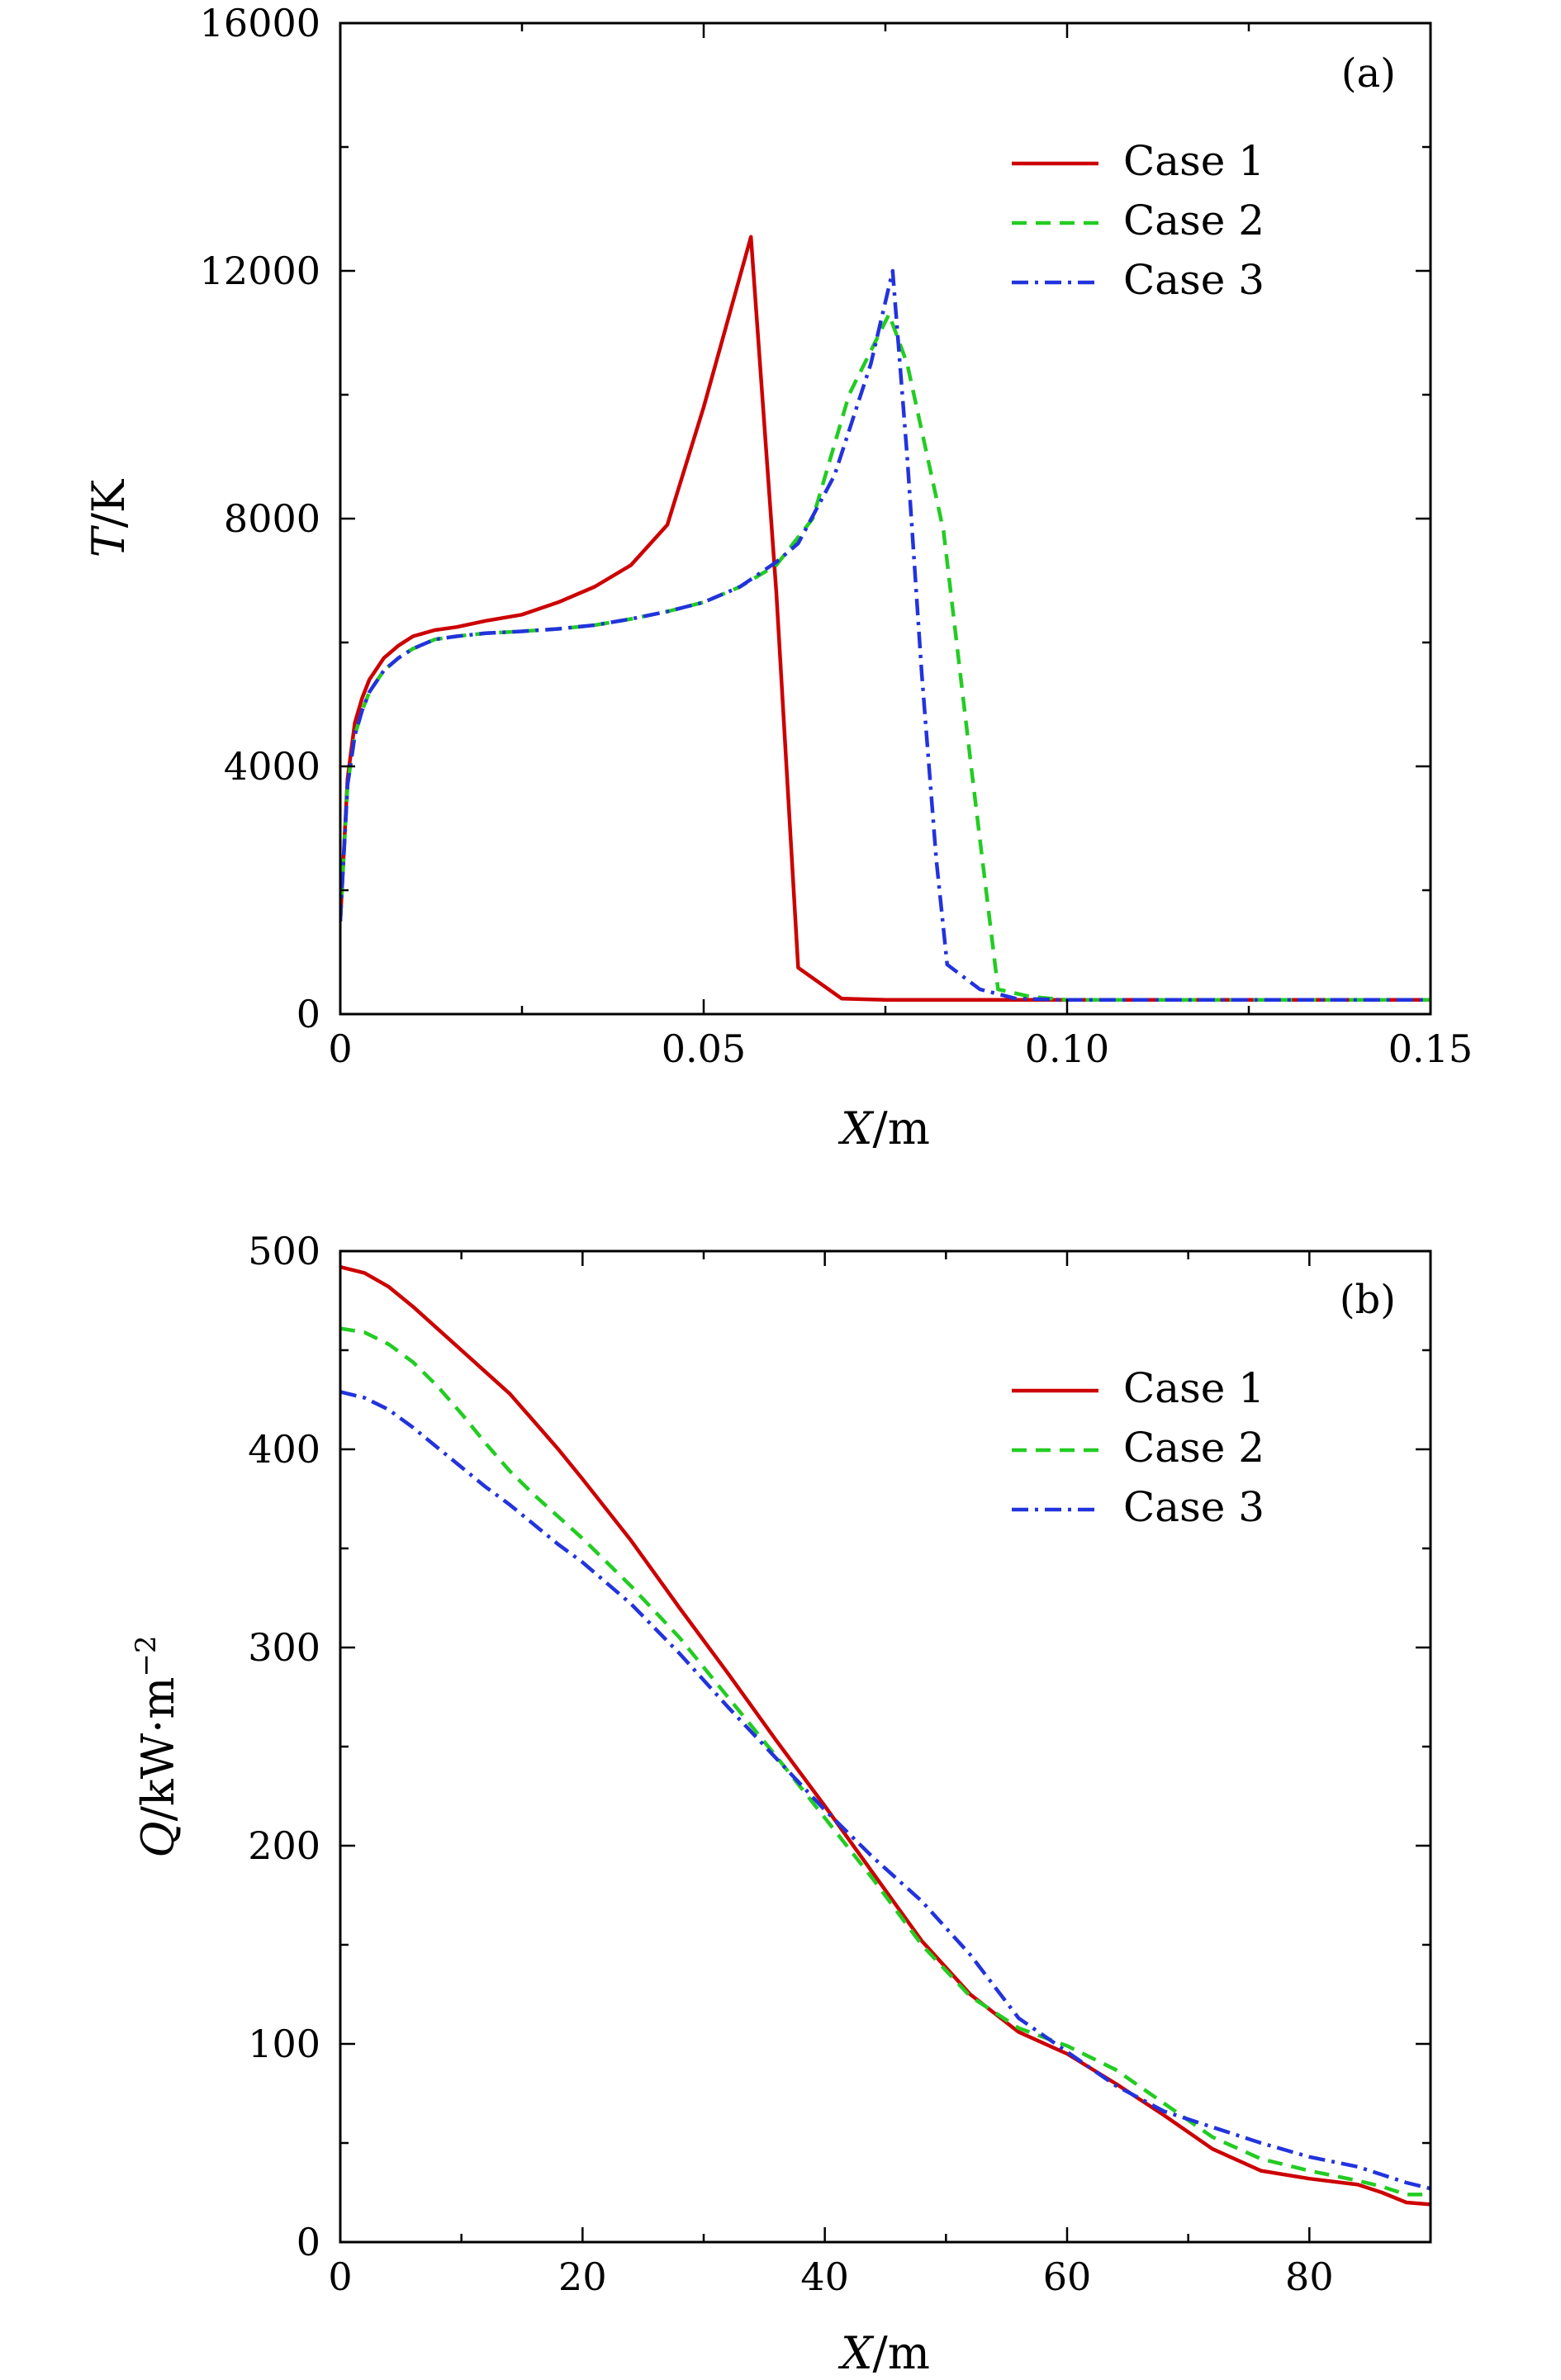 This screenshot has width=1561, height=2380. What do you see at coordinates (704, 1048) in the screenshot?
I see `x-tick-label: 0.05` at bounding box center [704, 1048].